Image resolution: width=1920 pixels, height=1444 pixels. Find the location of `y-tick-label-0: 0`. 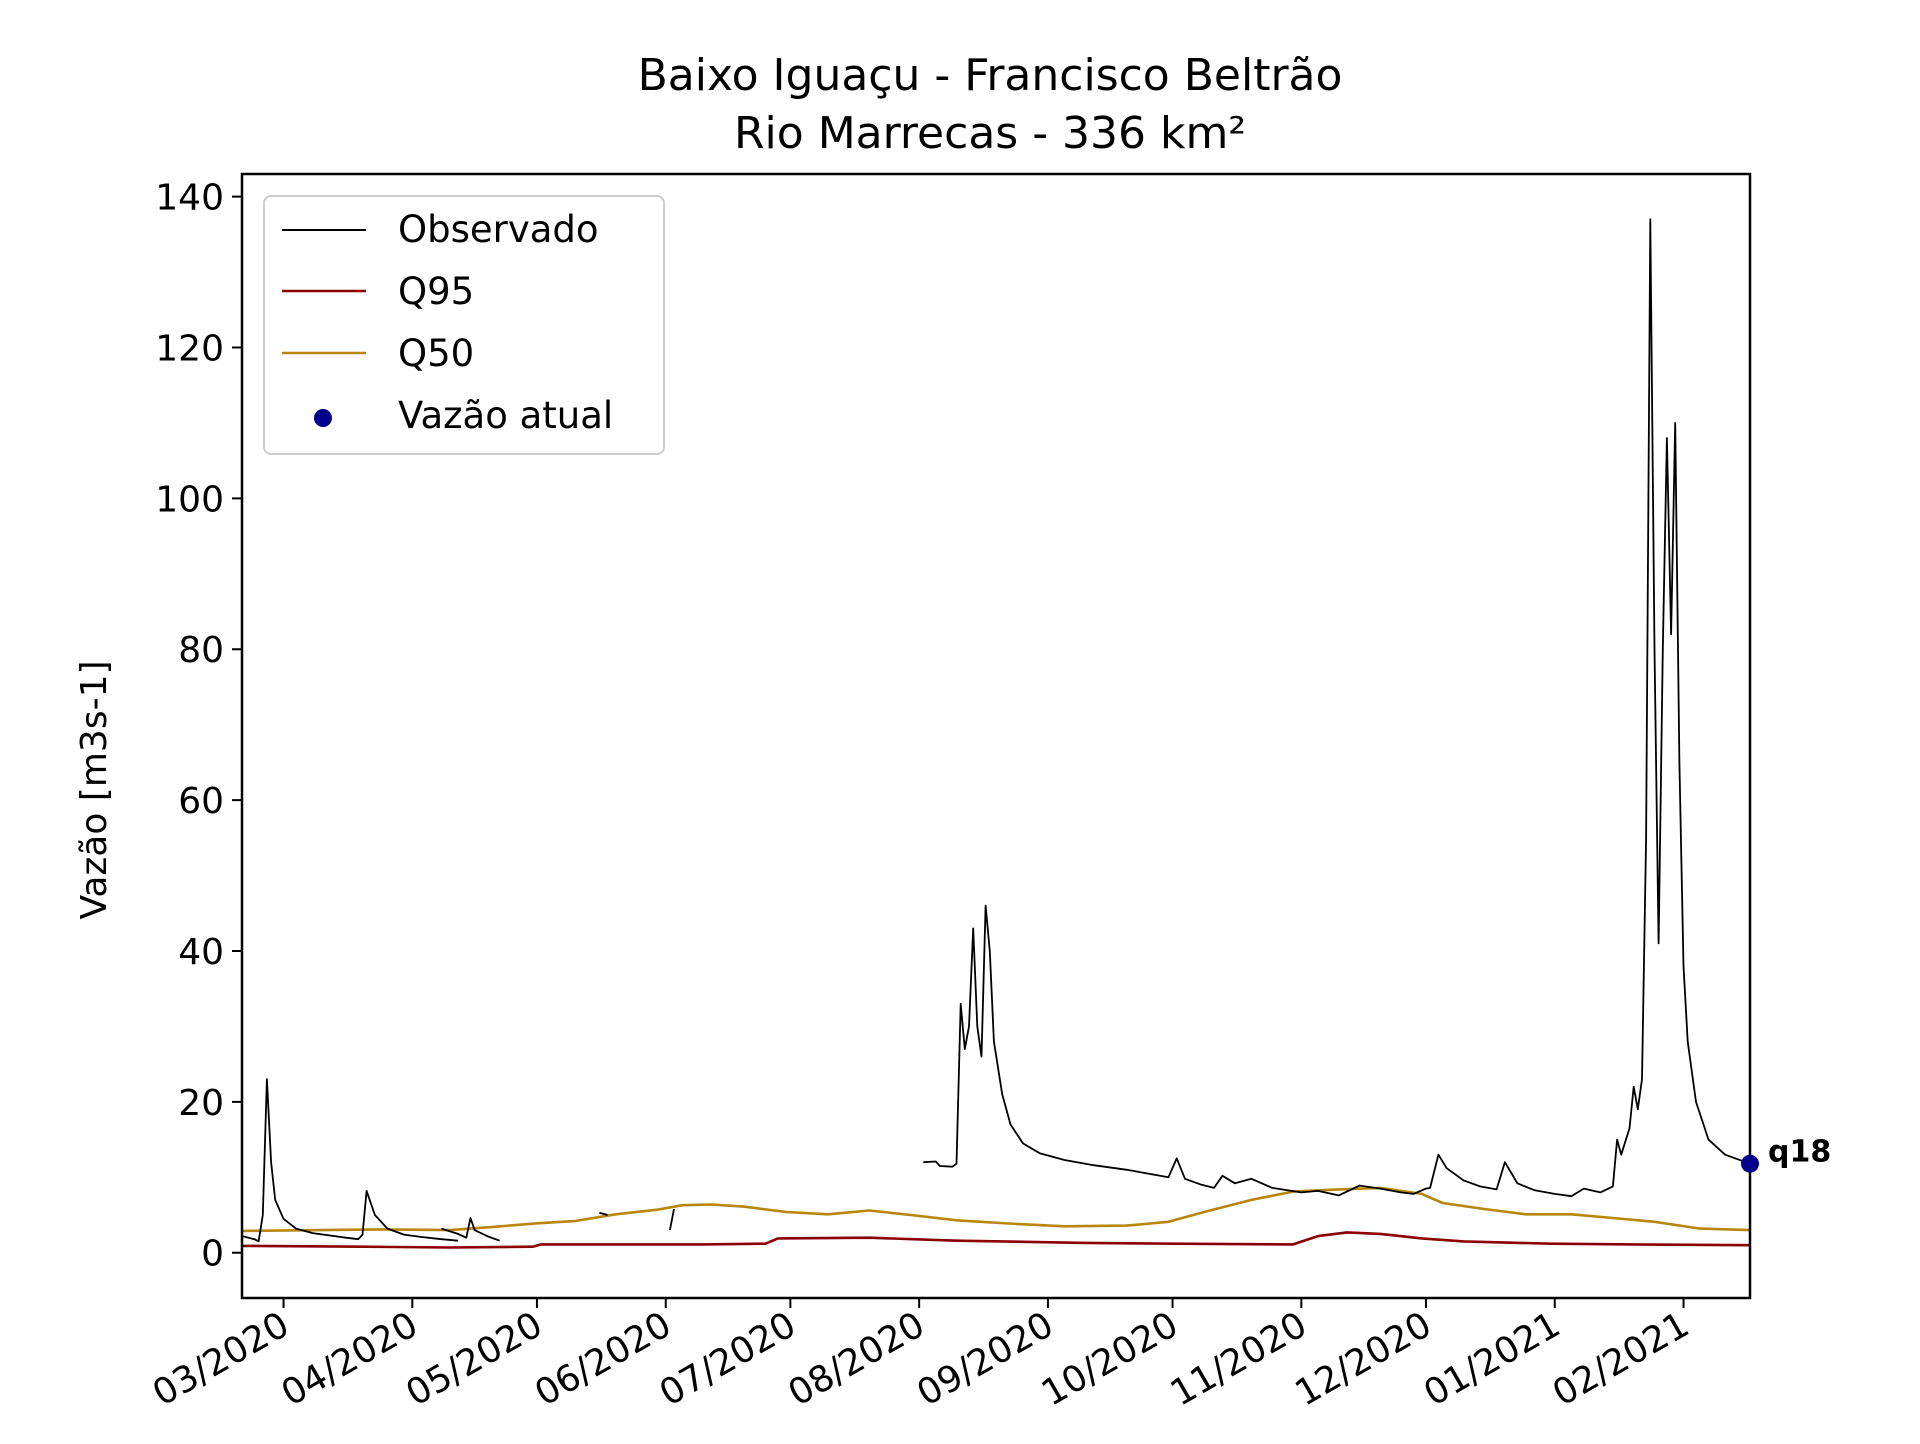

y-tick-label-0: 0 is located at coordinates (212, 1254).